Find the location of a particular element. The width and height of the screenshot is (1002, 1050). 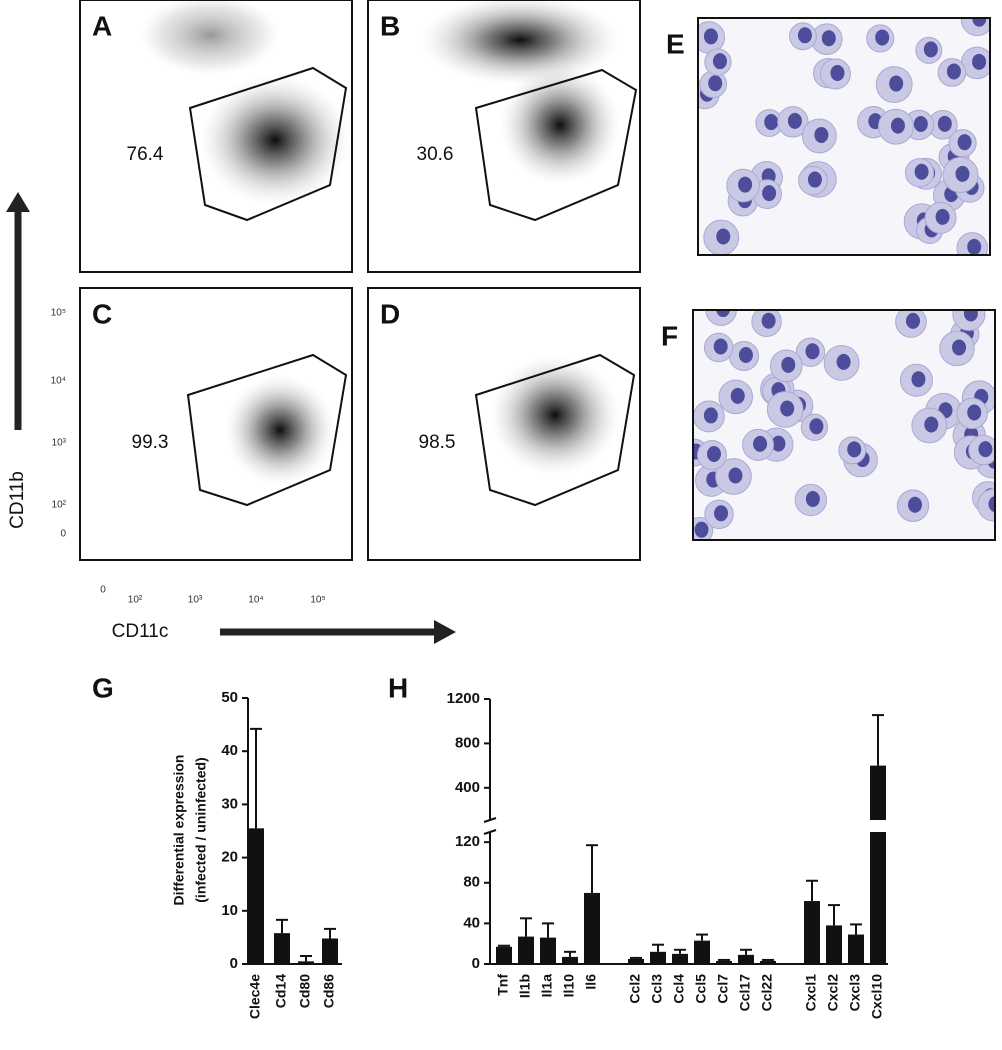

x-tick-label: Ccl2 is located at coordinates (635, 989).